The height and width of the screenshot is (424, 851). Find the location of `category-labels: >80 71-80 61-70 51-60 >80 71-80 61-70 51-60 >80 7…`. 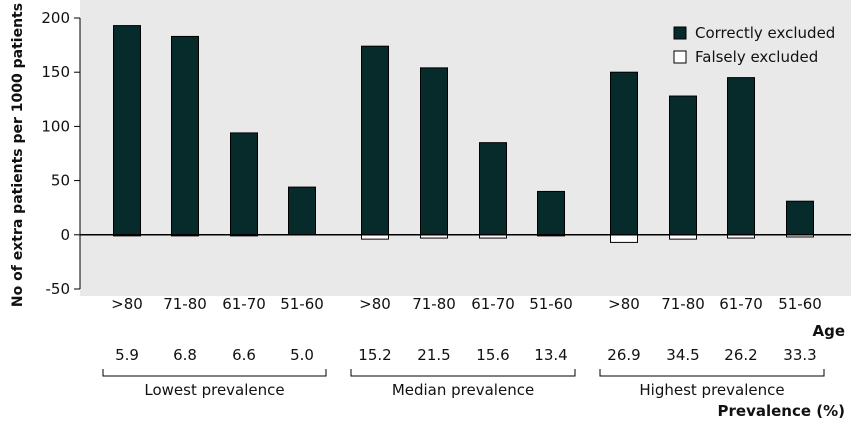

category-labels: >80 71-80 61-70 51-60 >80 71-80 61-70 51-60 >80 7… is located at coordinates (466, 304).